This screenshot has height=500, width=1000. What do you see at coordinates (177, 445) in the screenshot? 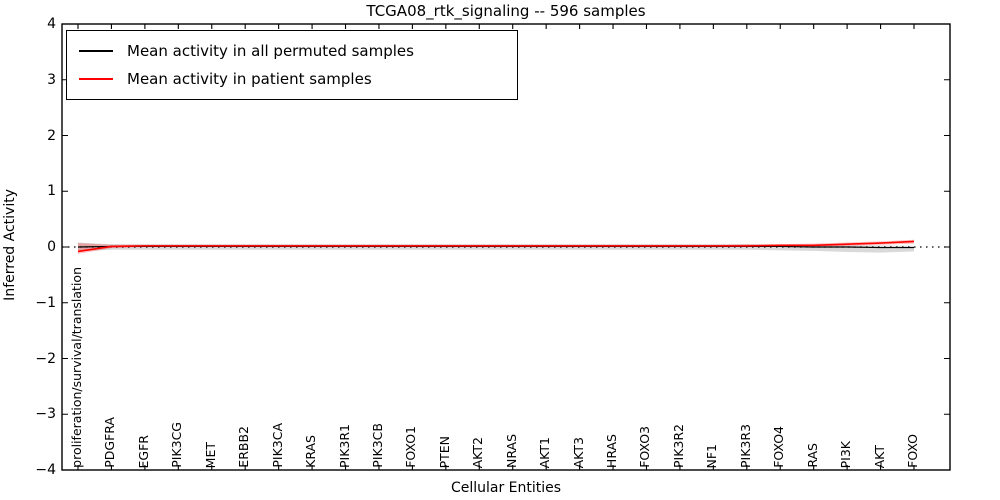
I see `x-tick-label: PIK3CG` at bounding box center [177, 445].